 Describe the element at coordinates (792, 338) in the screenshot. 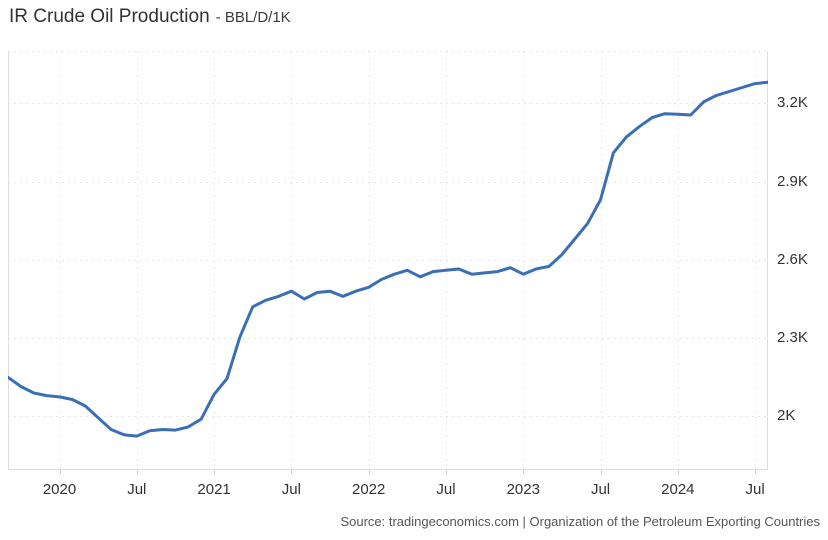

I see `y-axis-label: 2.3K` at that location.